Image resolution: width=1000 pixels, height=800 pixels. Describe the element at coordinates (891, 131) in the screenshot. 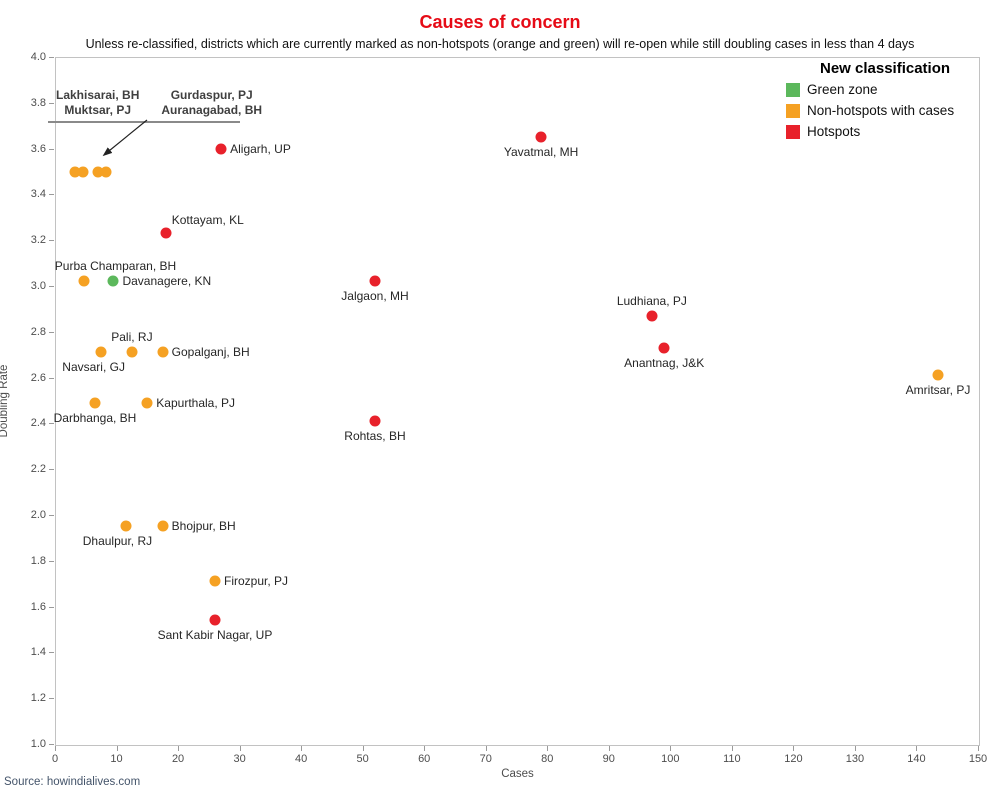

I see `legend-item-hotspots: Hotspots` at that location.